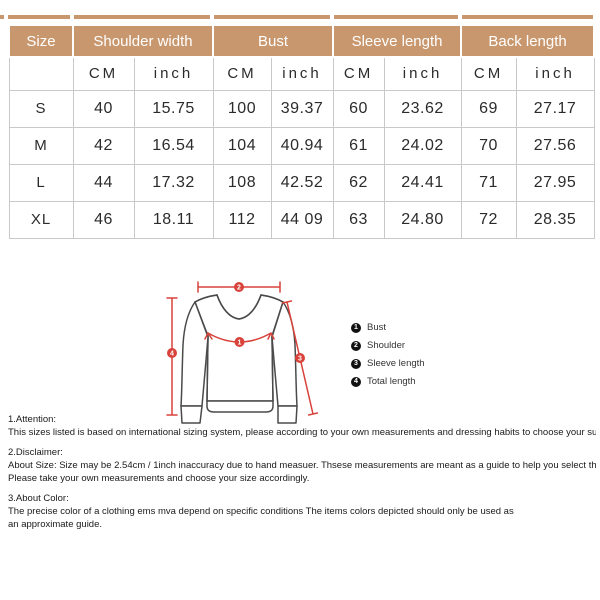 This screenshot has width=600, height=600. I want to click on sweater-vneck-line, so click(239, 307).